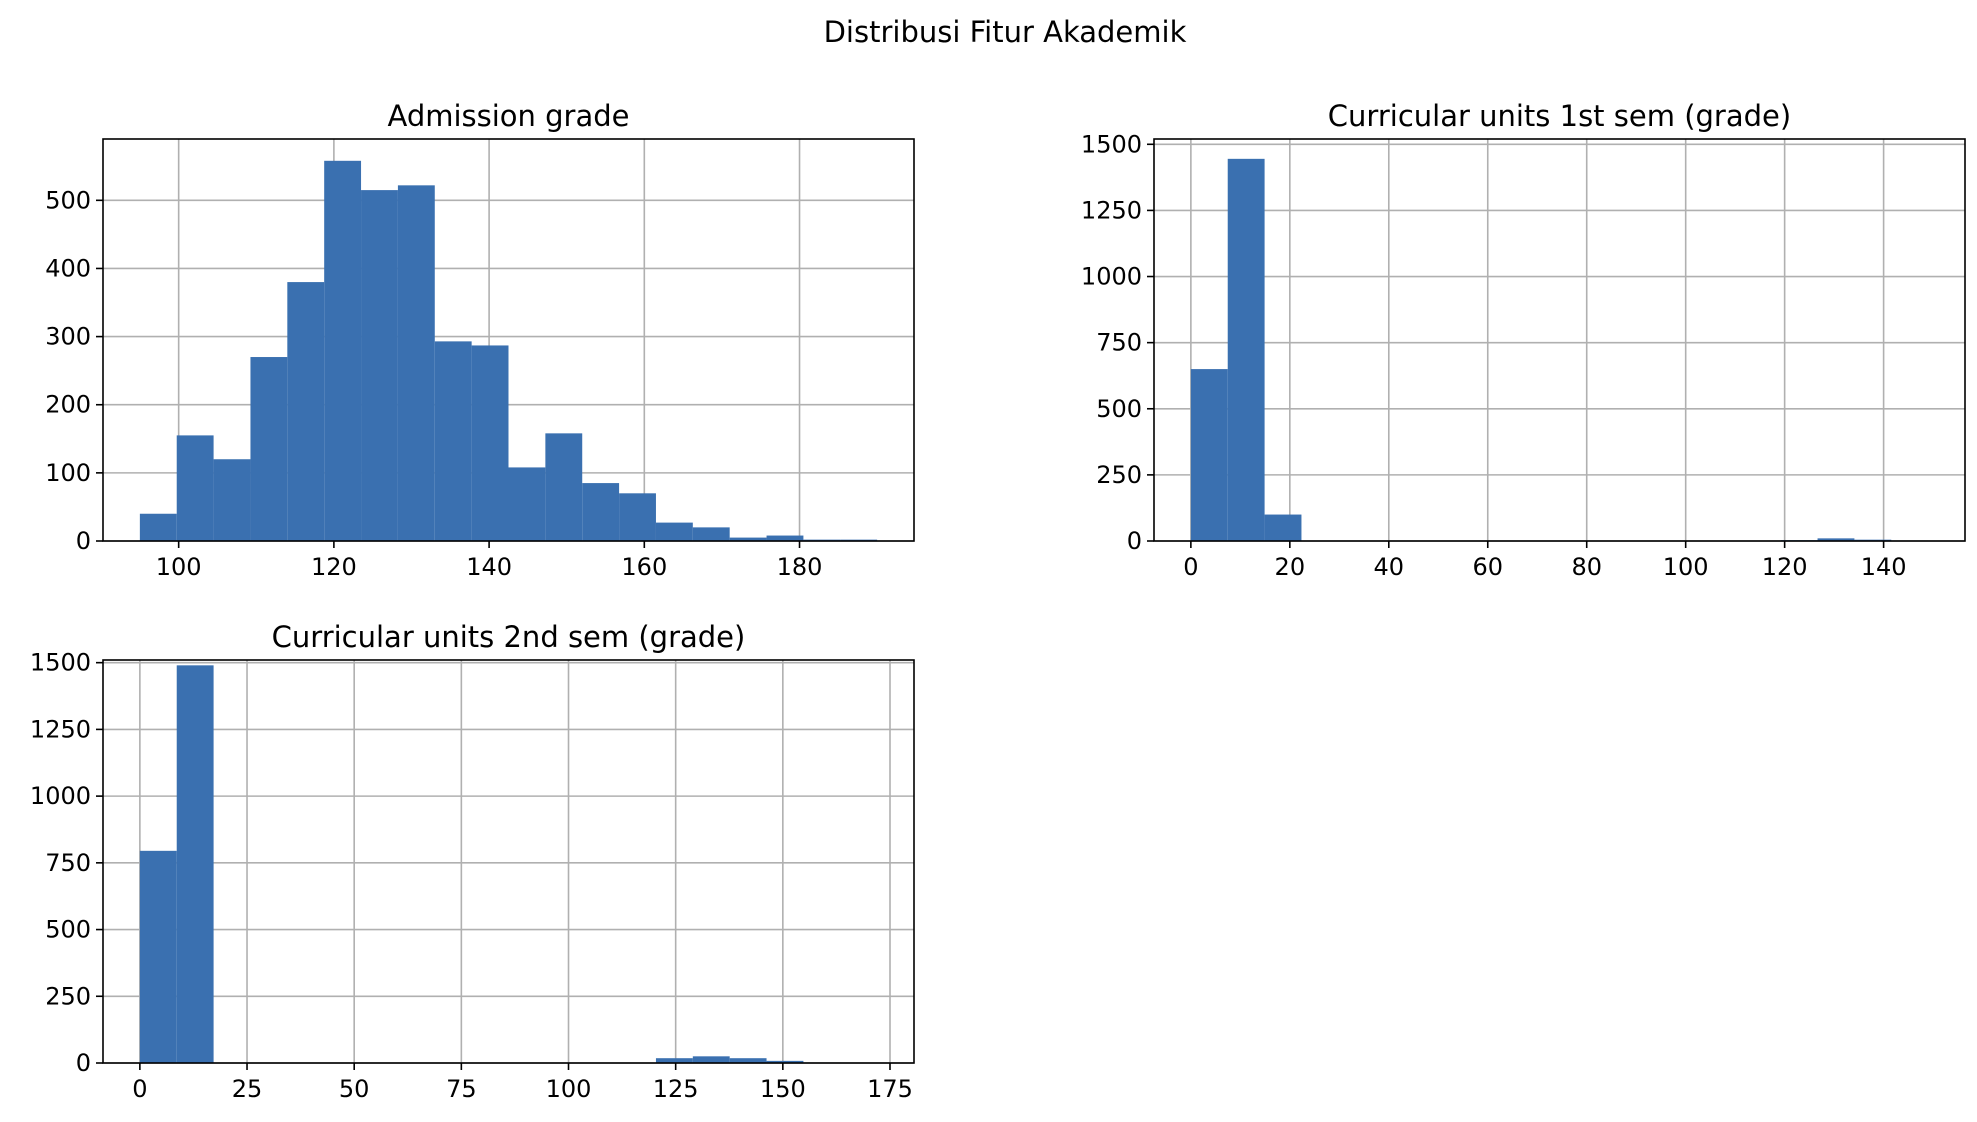  Describe the element at coordinates (68, 337) in the screenshot. I see `y-tick-label: 300` at that location.